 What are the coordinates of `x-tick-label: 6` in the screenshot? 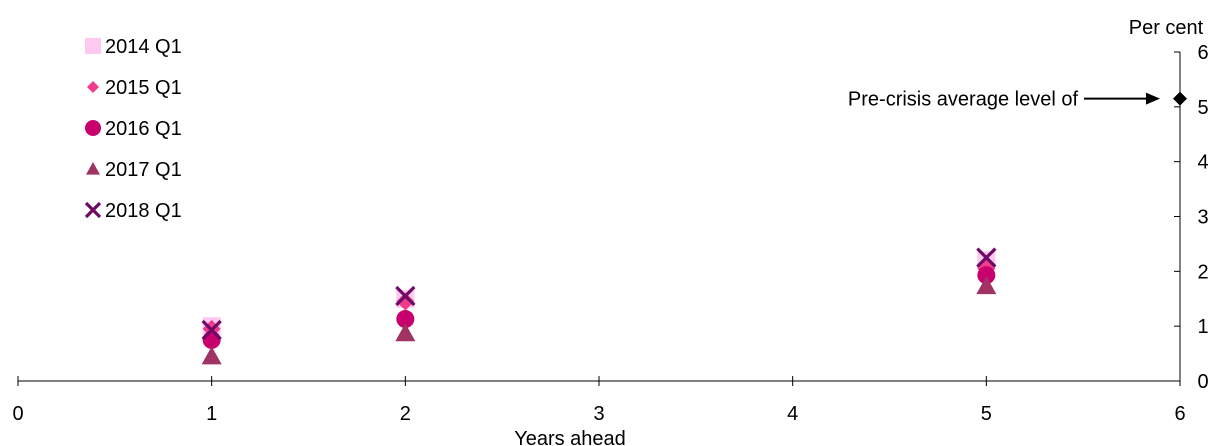 It's located at (1179, 414).